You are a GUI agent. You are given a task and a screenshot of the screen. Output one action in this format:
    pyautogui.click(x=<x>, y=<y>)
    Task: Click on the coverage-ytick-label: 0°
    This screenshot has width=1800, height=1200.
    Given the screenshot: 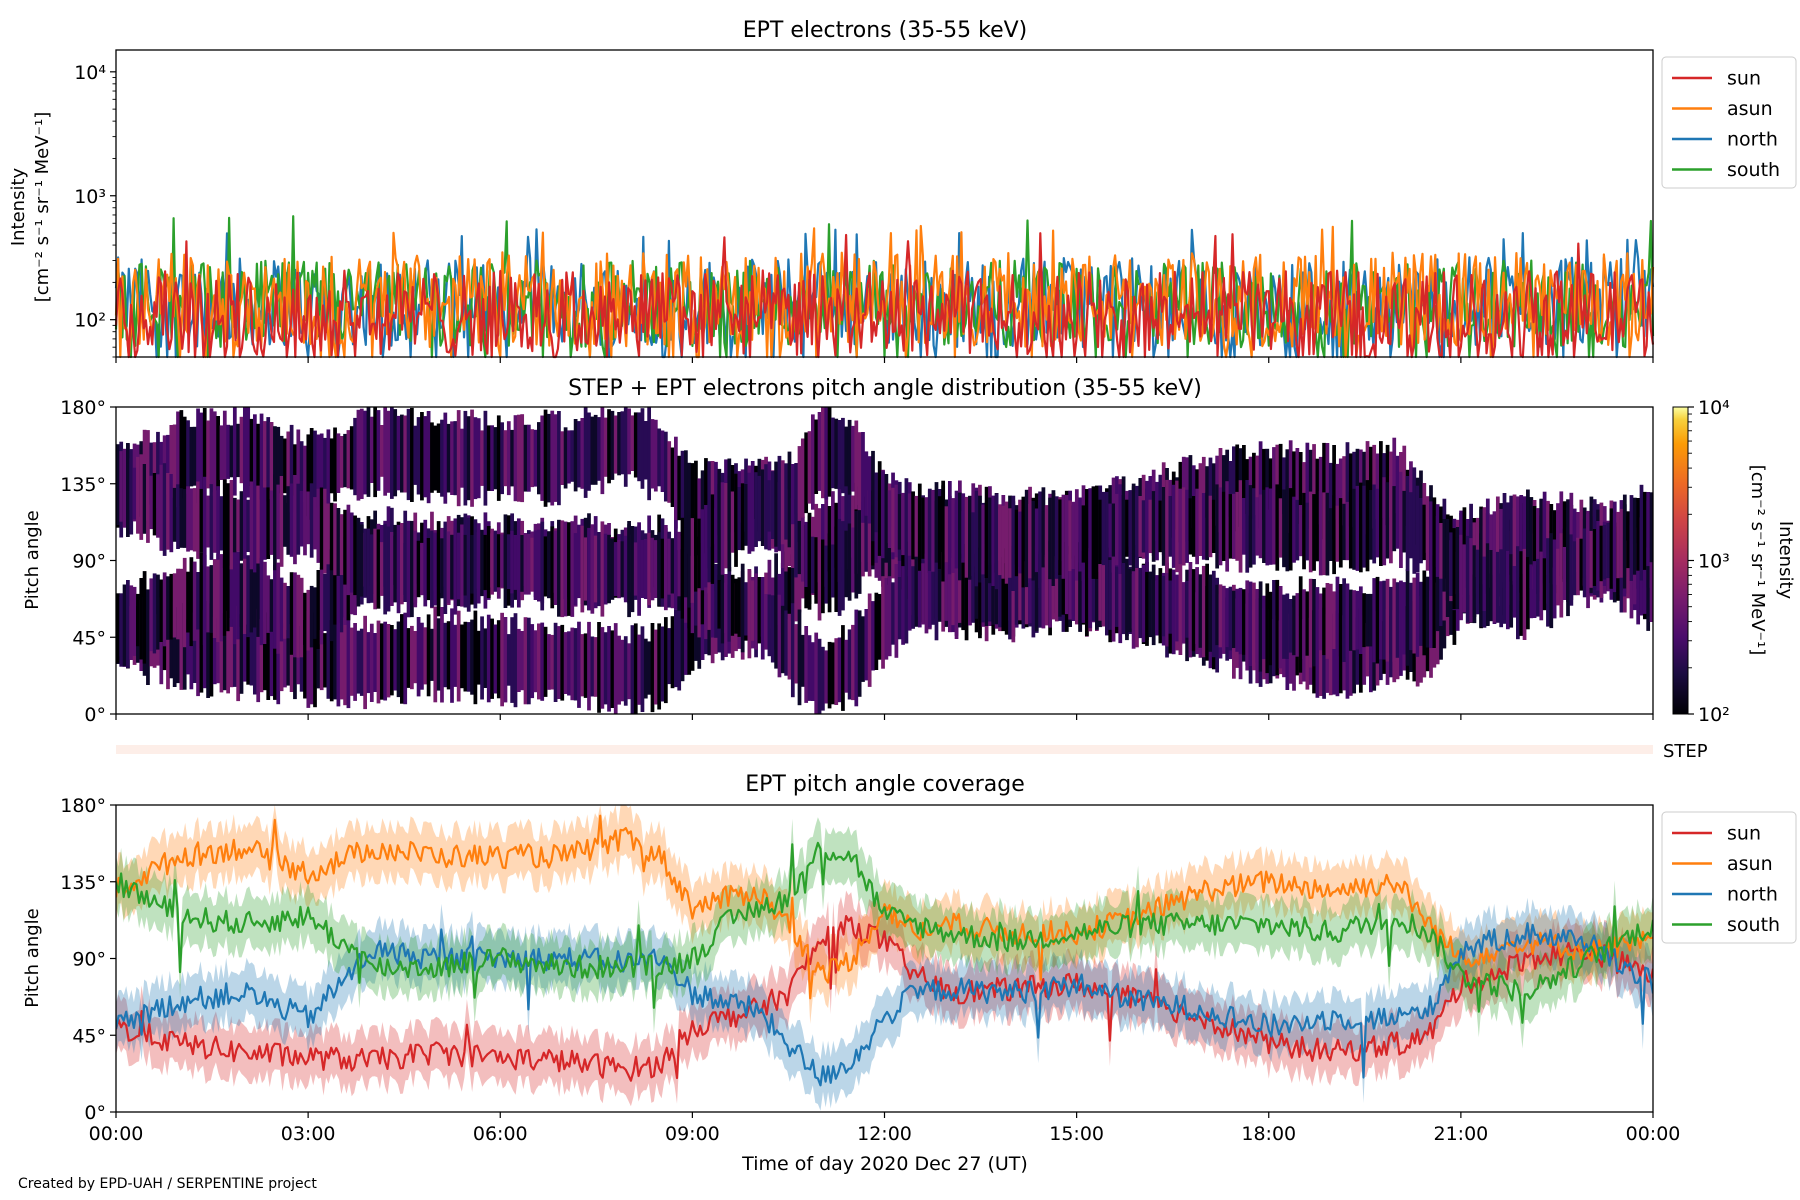 What is the action you would take?
    pyautogui.click(x=95, y=1113)
    